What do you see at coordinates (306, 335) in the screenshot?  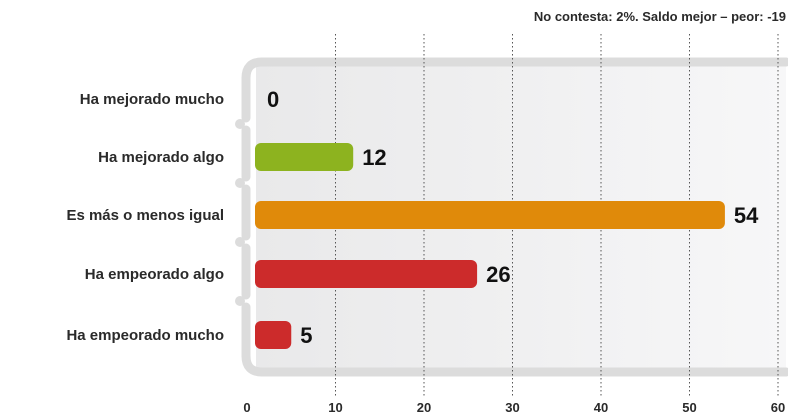 I see `value-label-4: 5` at bounding box center [306, 335].